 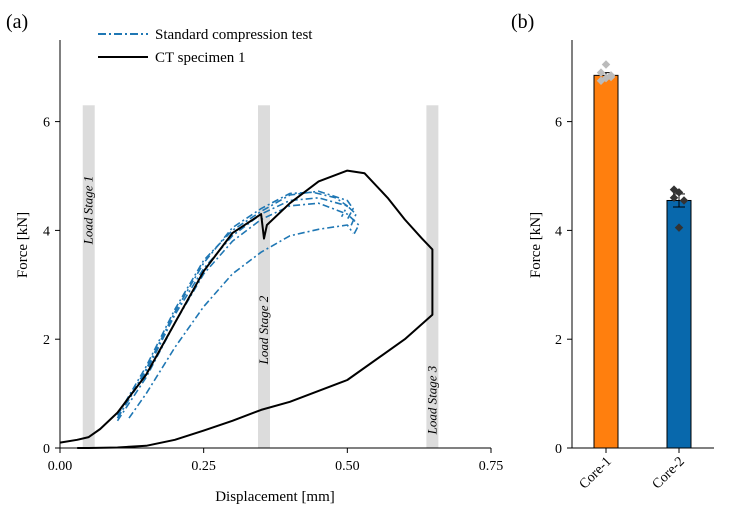 What do you see at coordinates (347, 466) in the screenshot?
I see `x-tick-label-a: 0.50` at bounding box center [347, 466].